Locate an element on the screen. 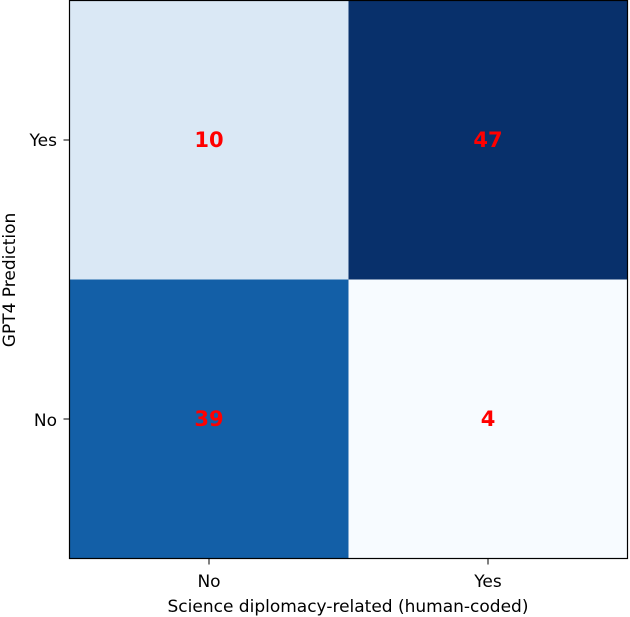 Image resolution: width=630 pixels, height=617 pixels. cell-value-label-pred-no-no: 39 is located at coordinates (208, 419).